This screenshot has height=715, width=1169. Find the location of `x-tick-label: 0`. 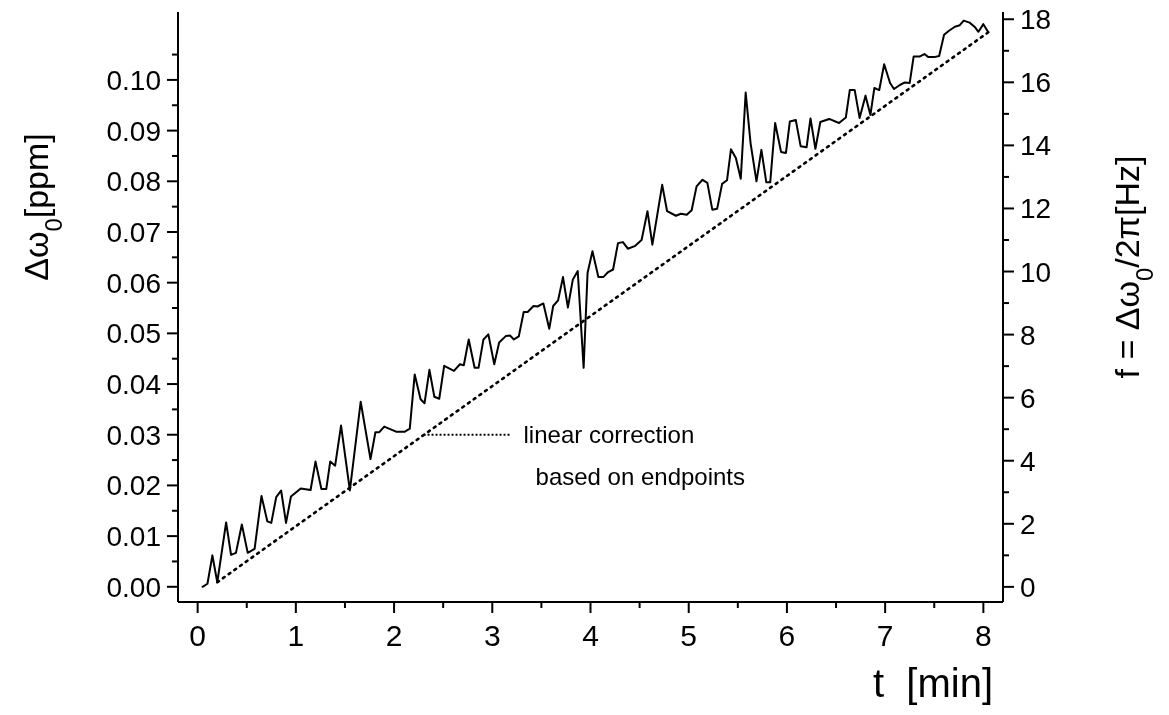

x-tick-label: 0 is located at coordinates (197, 635).